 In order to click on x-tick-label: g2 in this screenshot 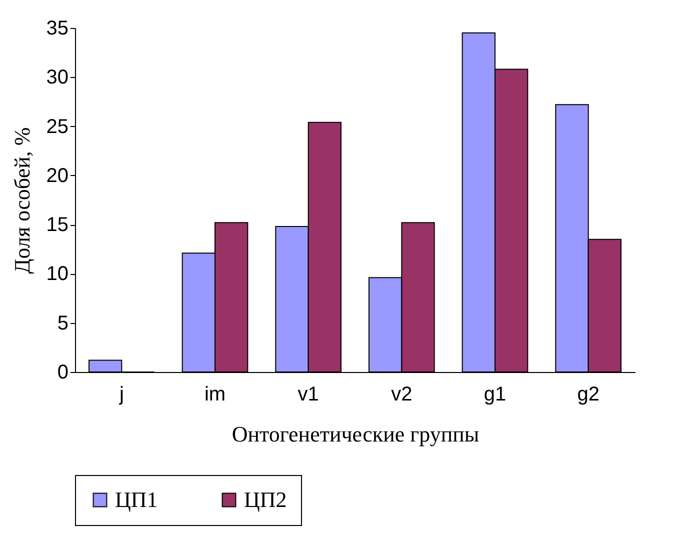, I will do `click(588, 395)`.